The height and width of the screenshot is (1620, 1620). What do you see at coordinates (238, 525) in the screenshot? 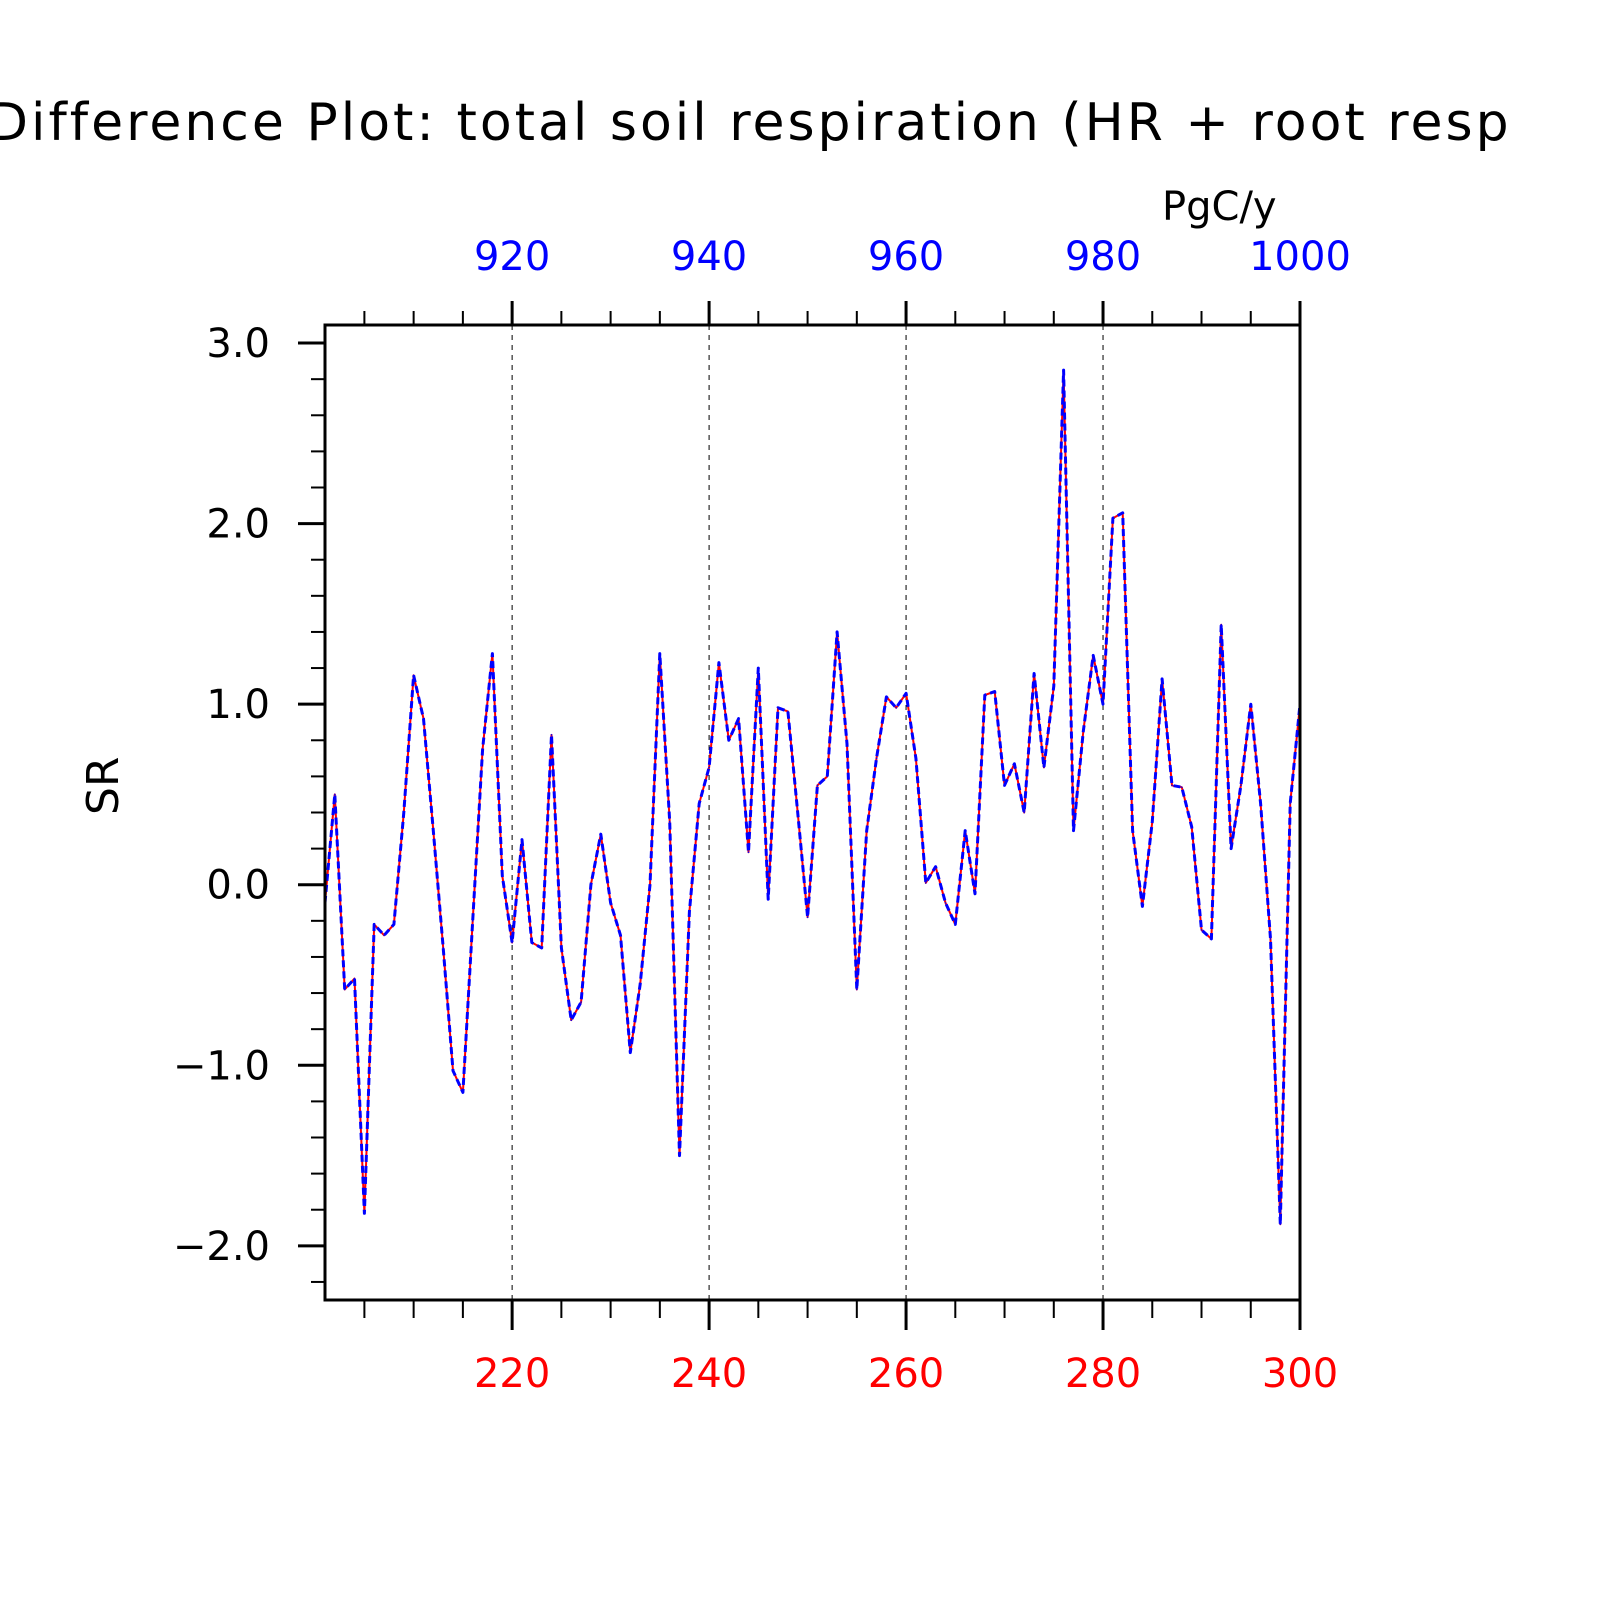
I see `y-tick-label: 2.0` at bounding box center [238, 525].